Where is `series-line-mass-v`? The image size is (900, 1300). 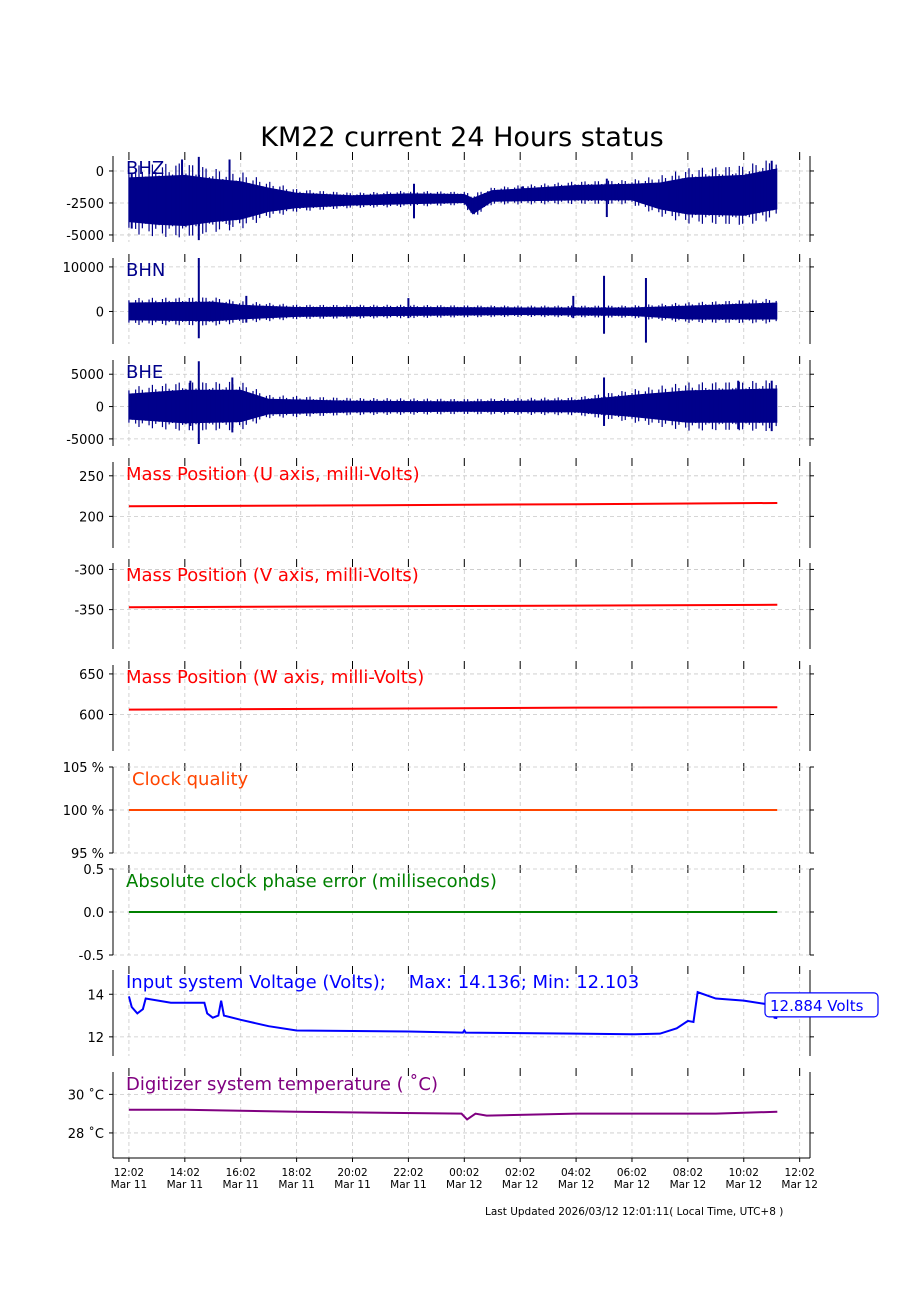 series-line-mass-v is located at coordinates (453, 606).